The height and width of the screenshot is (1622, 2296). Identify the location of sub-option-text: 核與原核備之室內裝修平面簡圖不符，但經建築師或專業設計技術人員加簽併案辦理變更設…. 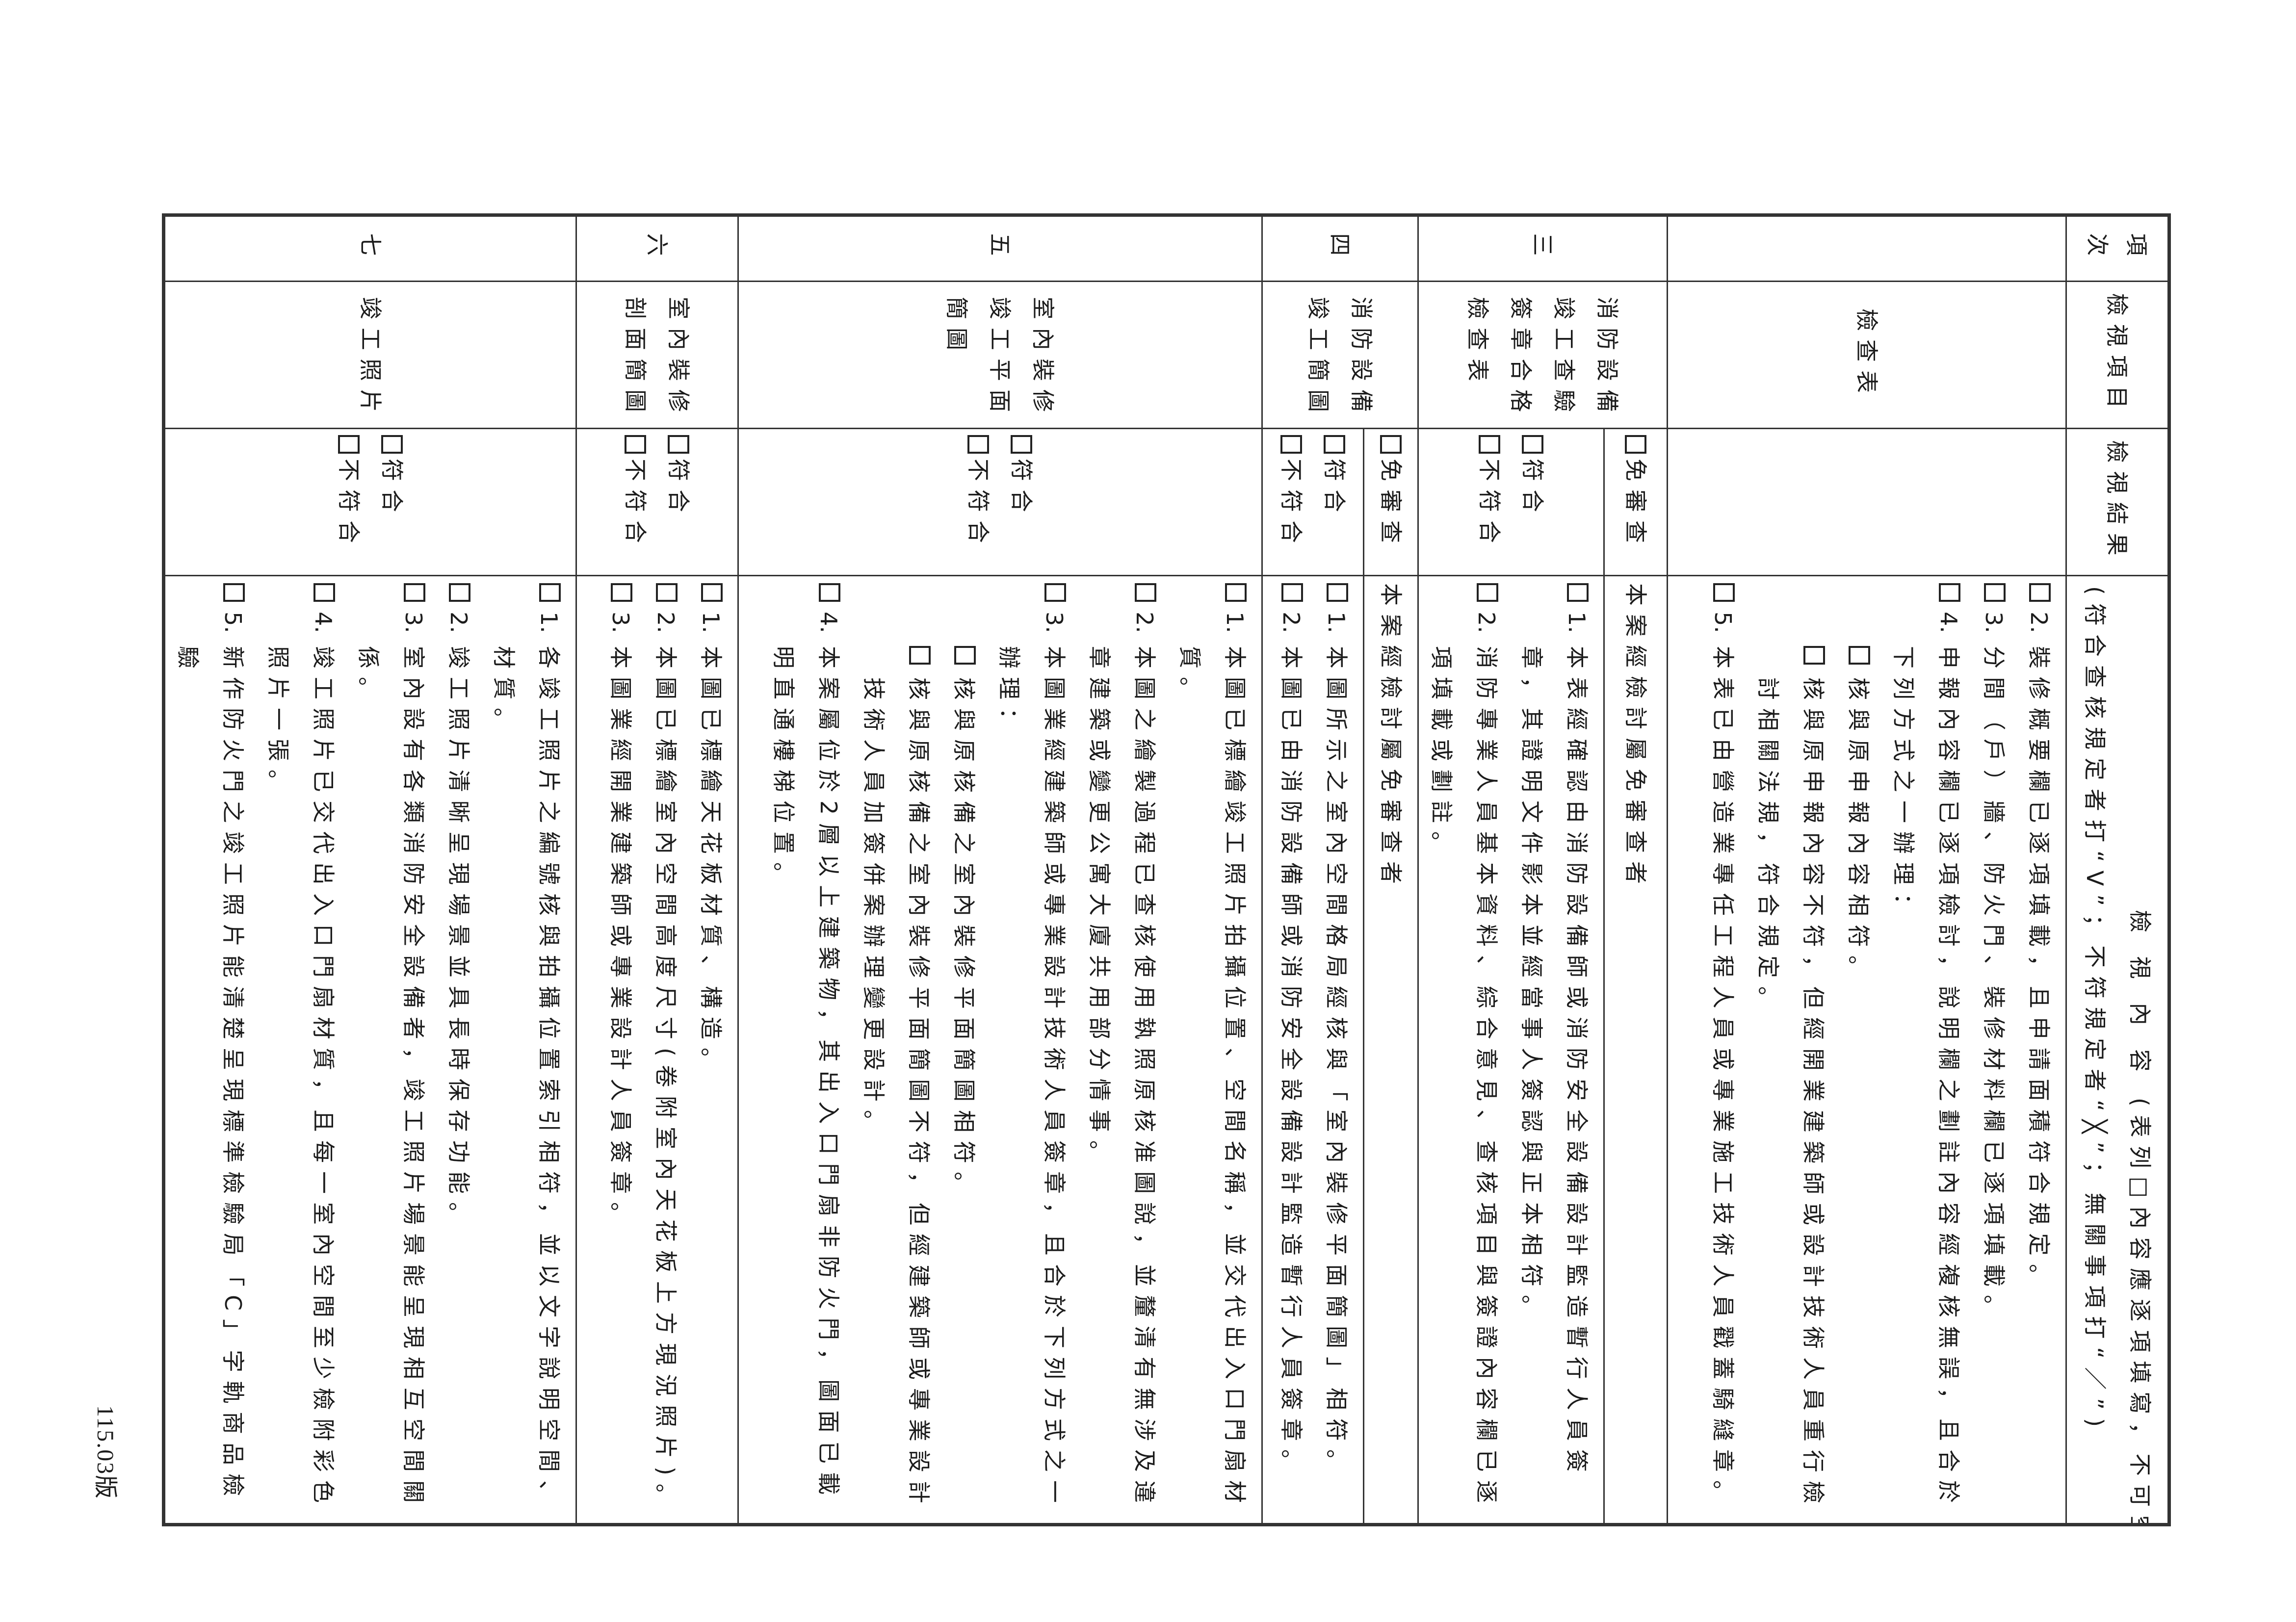
(896, 1094).